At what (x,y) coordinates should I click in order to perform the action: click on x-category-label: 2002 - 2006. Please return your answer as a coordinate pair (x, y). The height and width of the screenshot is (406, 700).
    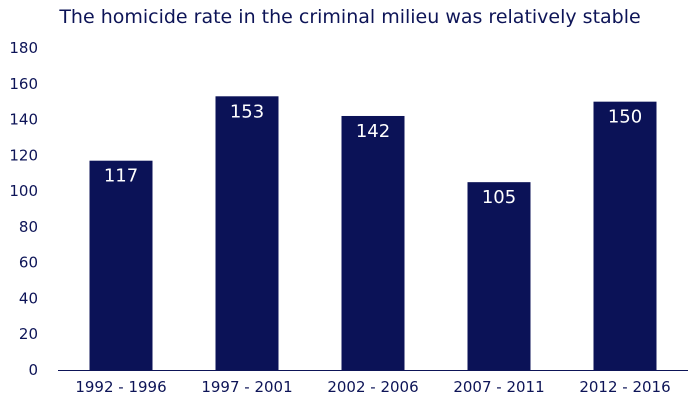
    Looking at the image, I should click on (372, 387).